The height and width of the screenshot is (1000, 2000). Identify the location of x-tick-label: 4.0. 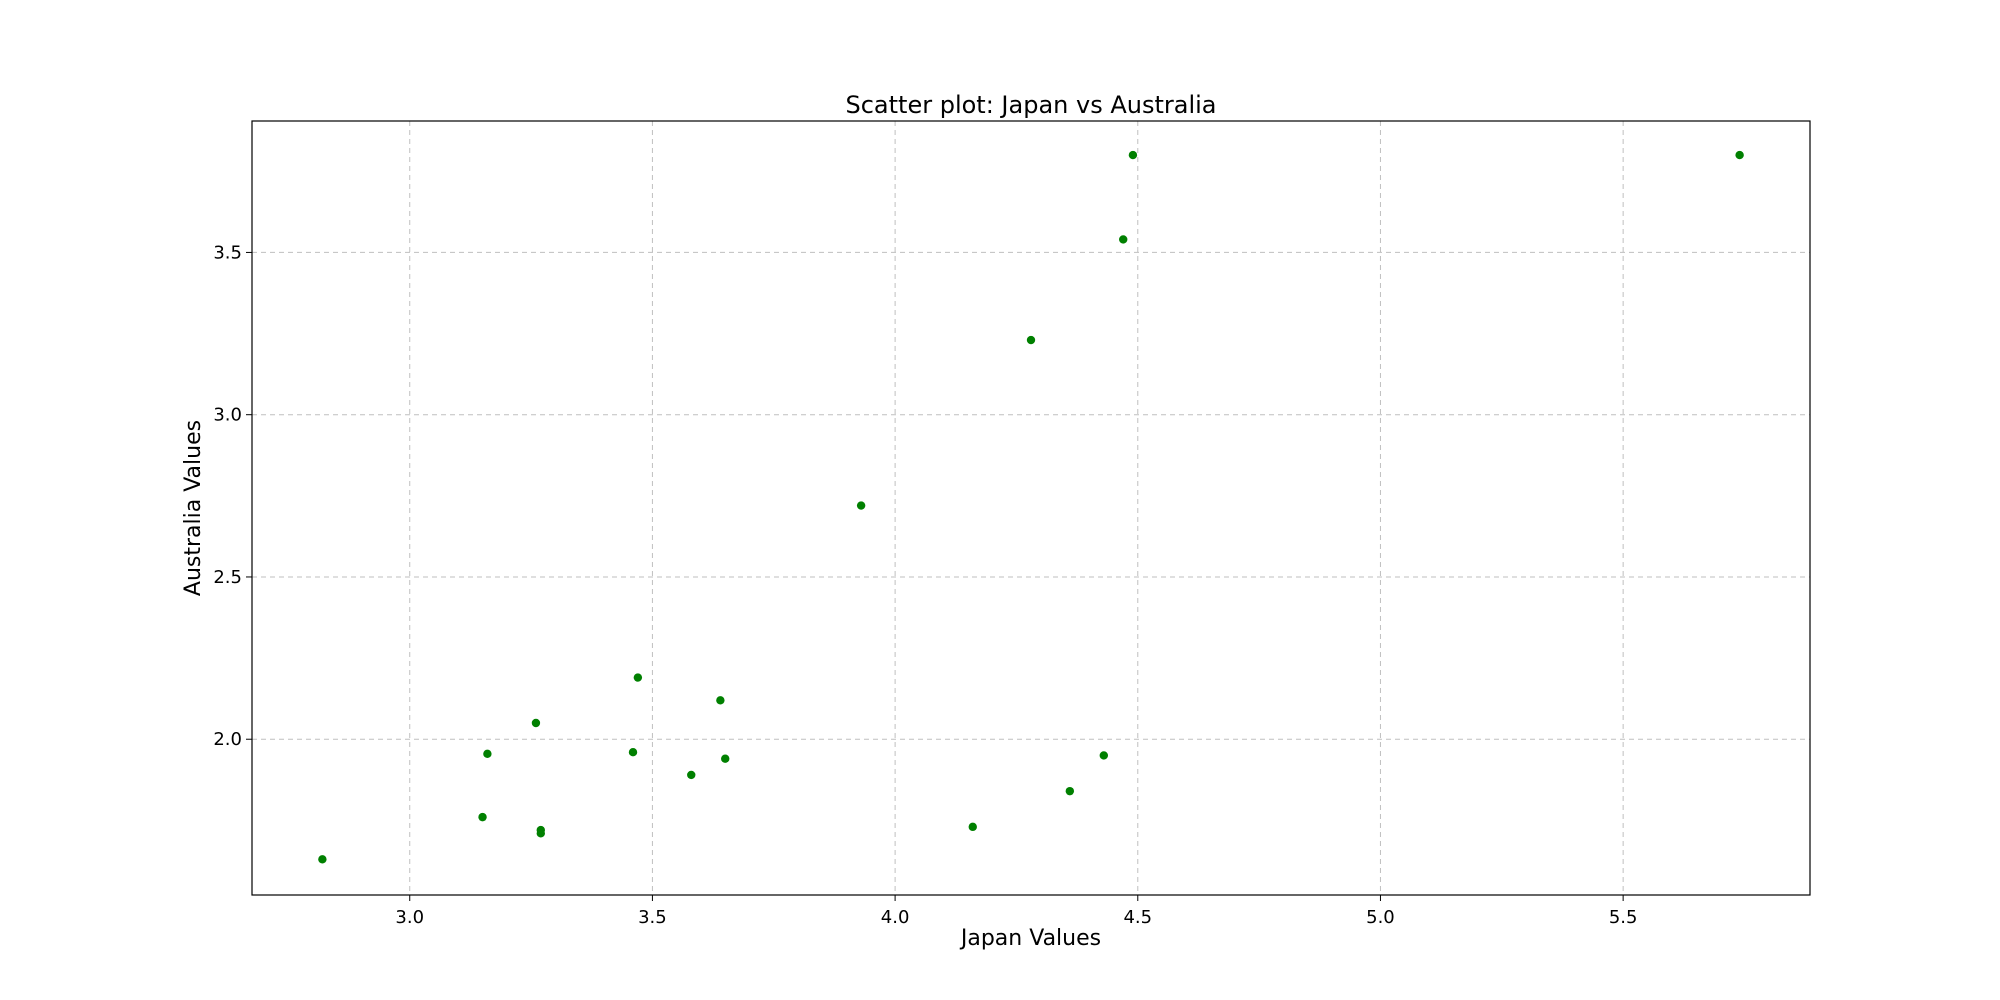
(895, 917).